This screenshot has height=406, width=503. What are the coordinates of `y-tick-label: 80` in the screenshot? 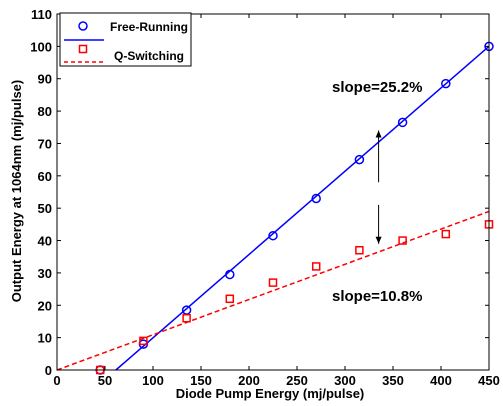 It's located at (45, 111).